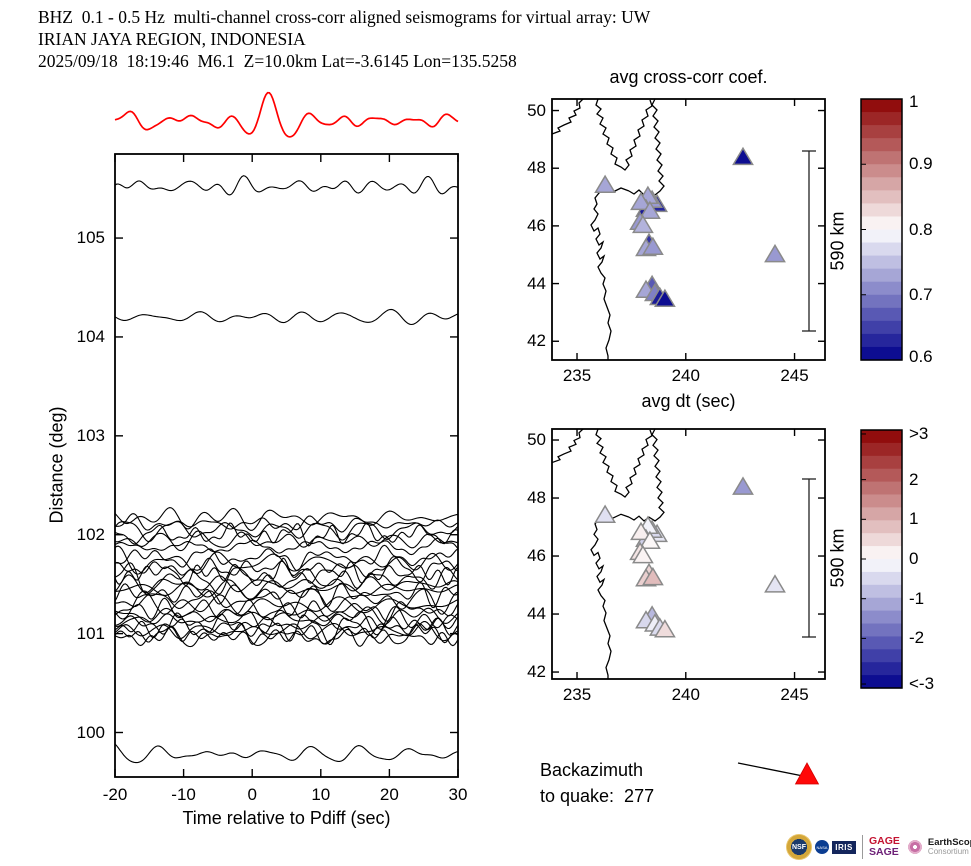 This screenshot has height=866, width=971. Describe the element at coordinates (90, 238) in the screenshot. I see `seismo-y-tick-label: 105` at that location.